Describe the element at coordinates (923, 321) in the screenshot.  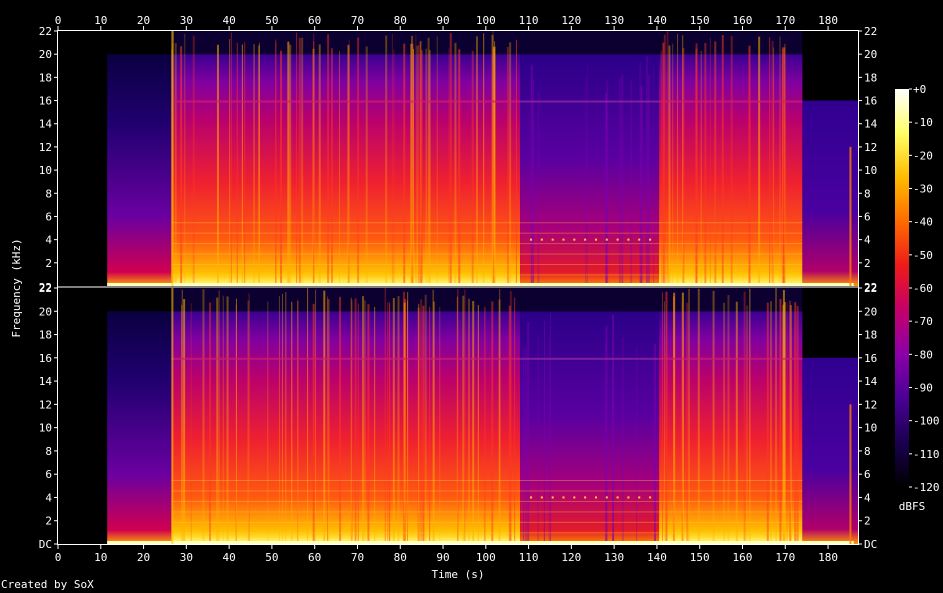
I see `colorbar-tick-label: -70` at that location.